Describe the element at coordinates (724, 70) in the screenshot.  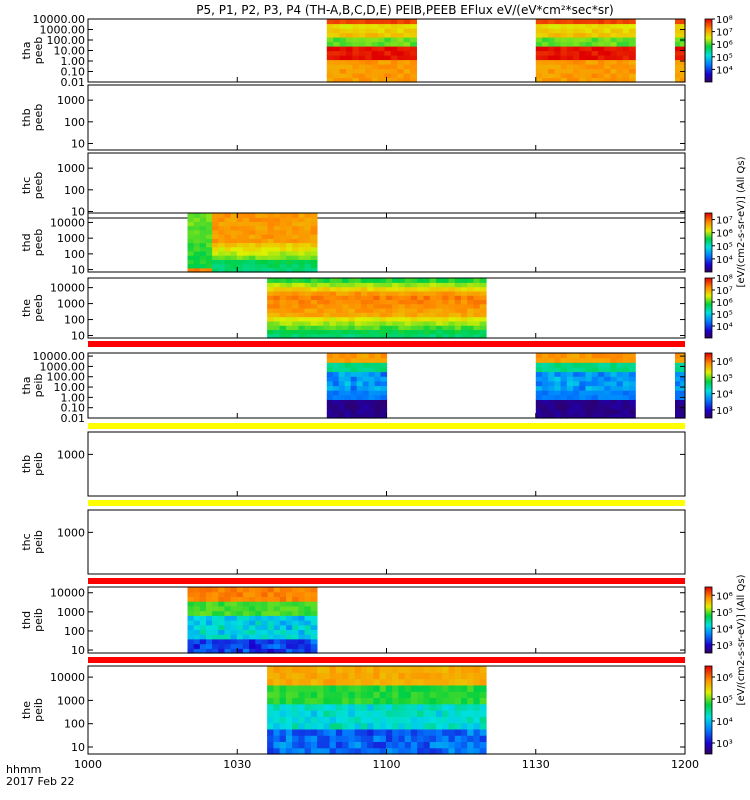
I see `colorbar-tick-label: 10⁴` at that location.